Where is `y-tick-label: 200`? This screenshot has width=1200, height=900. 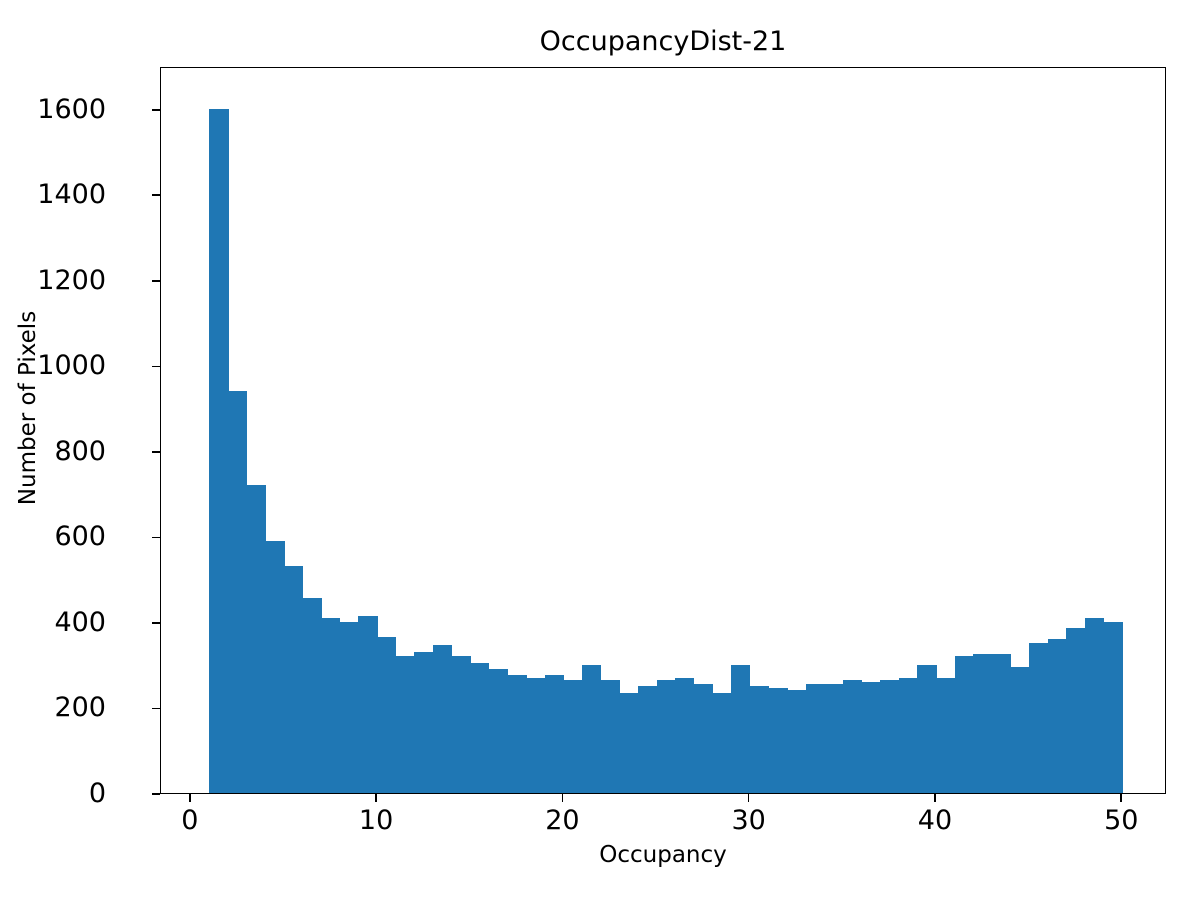
y-tick-label: 200 is located at coordinates (80, 708).